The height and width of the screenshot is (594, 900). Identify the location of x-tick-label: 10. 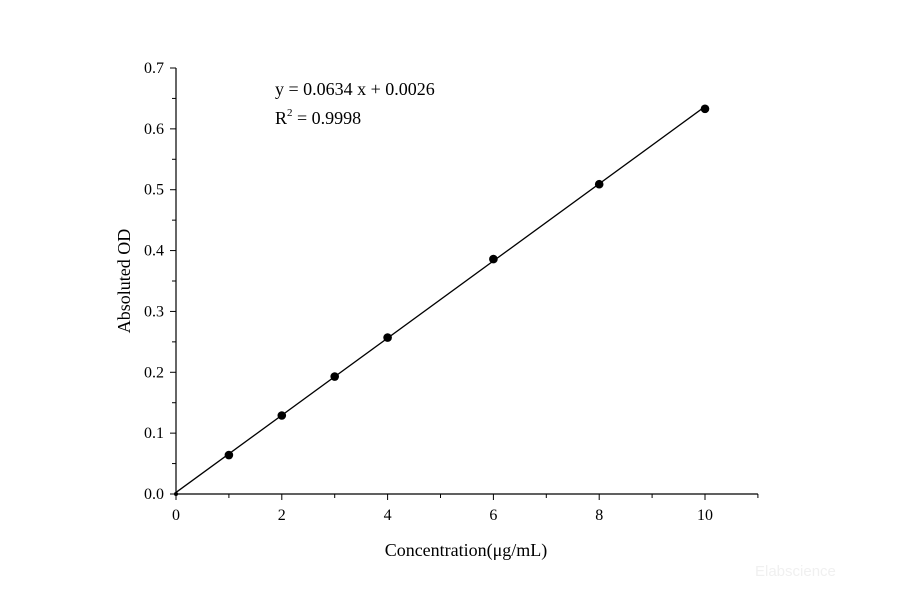
(705, 515).